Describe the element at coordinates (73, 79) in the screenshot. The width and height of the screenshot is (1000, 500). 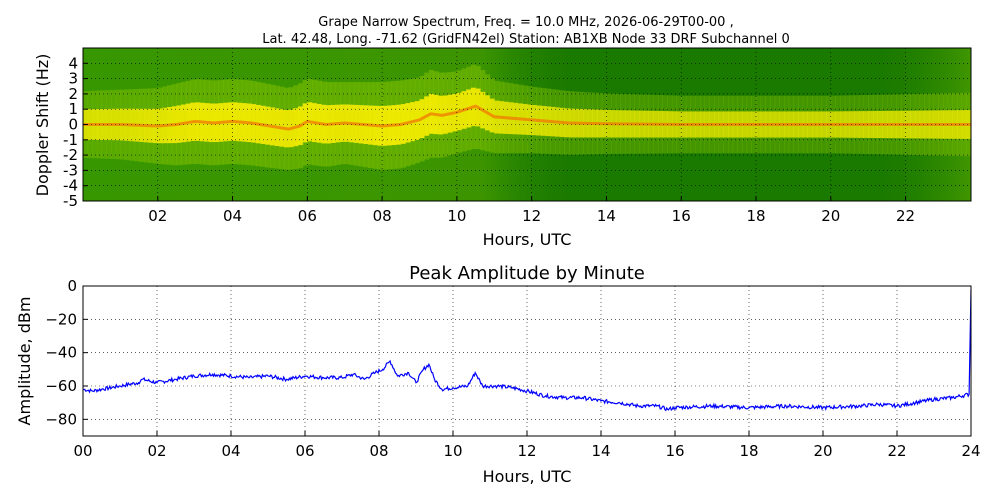
I see `spectrogram-y-tick-label: 3` at that location.